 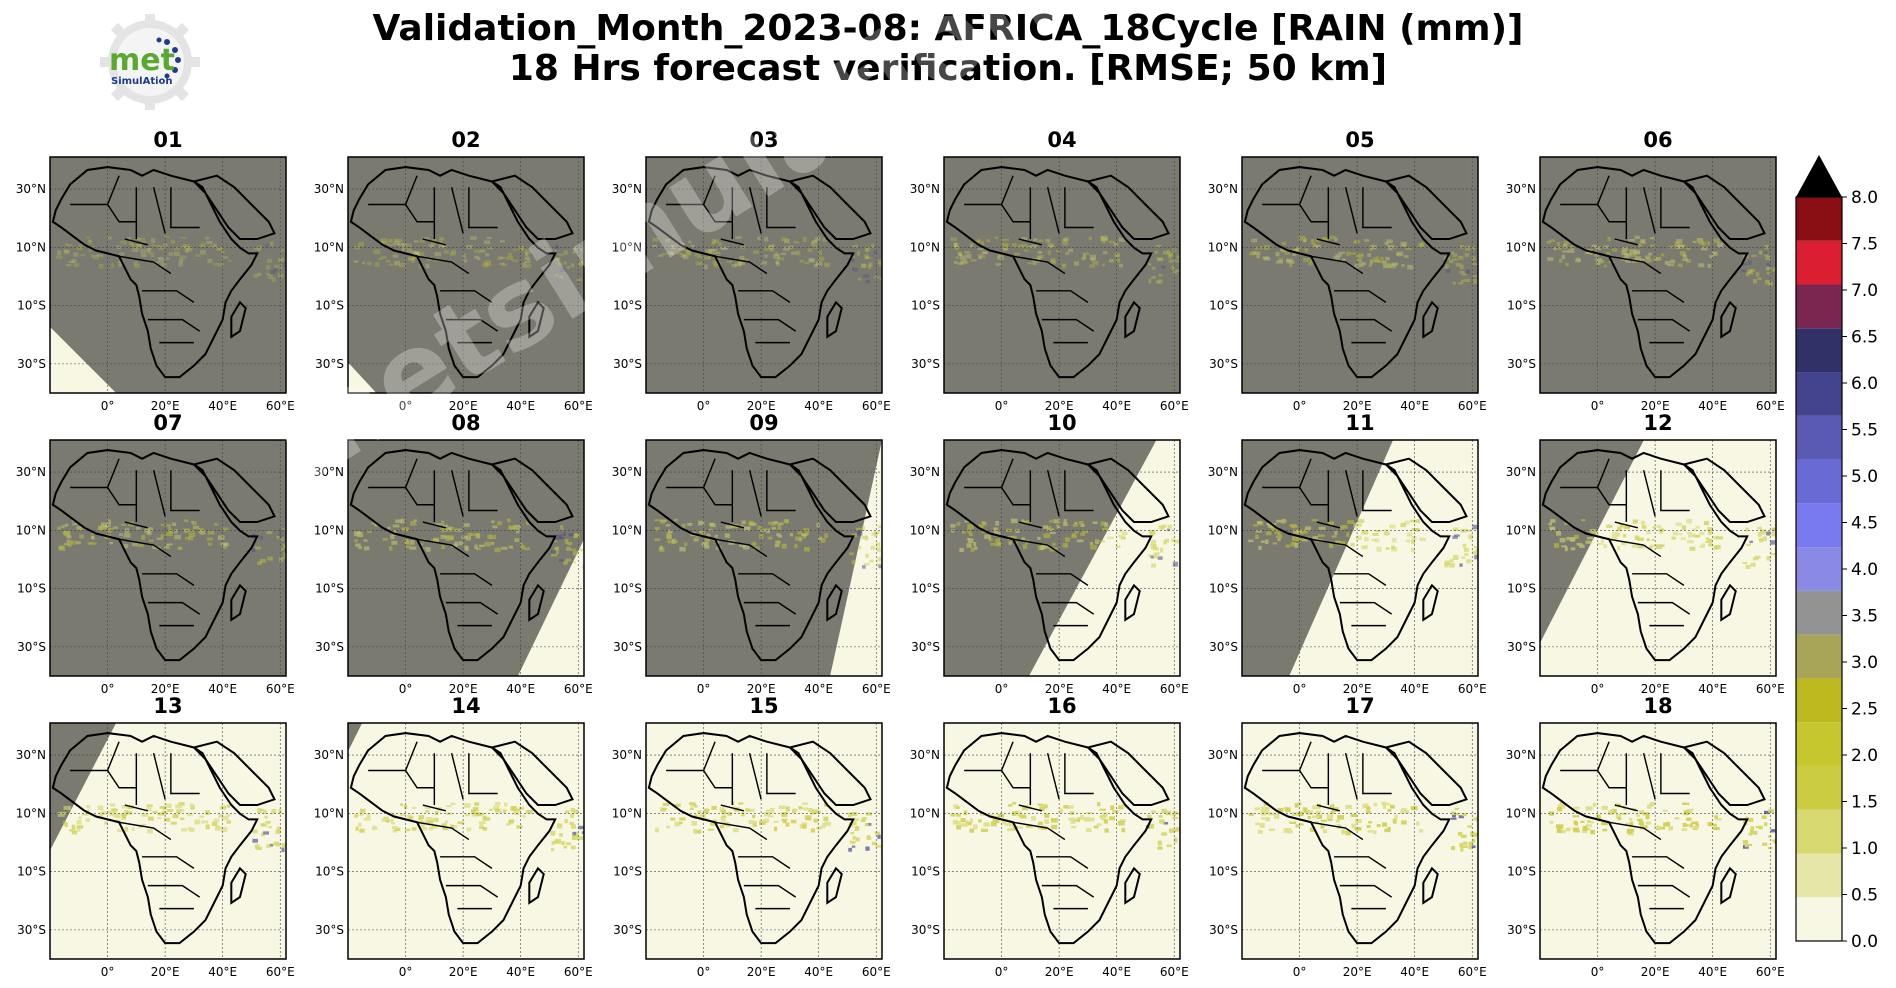 I want to click on map-panel-17: 17 30°N 10°N 10°S 30°S 0° 20°E 40°E 60°E, so click(x=1347, y=836).